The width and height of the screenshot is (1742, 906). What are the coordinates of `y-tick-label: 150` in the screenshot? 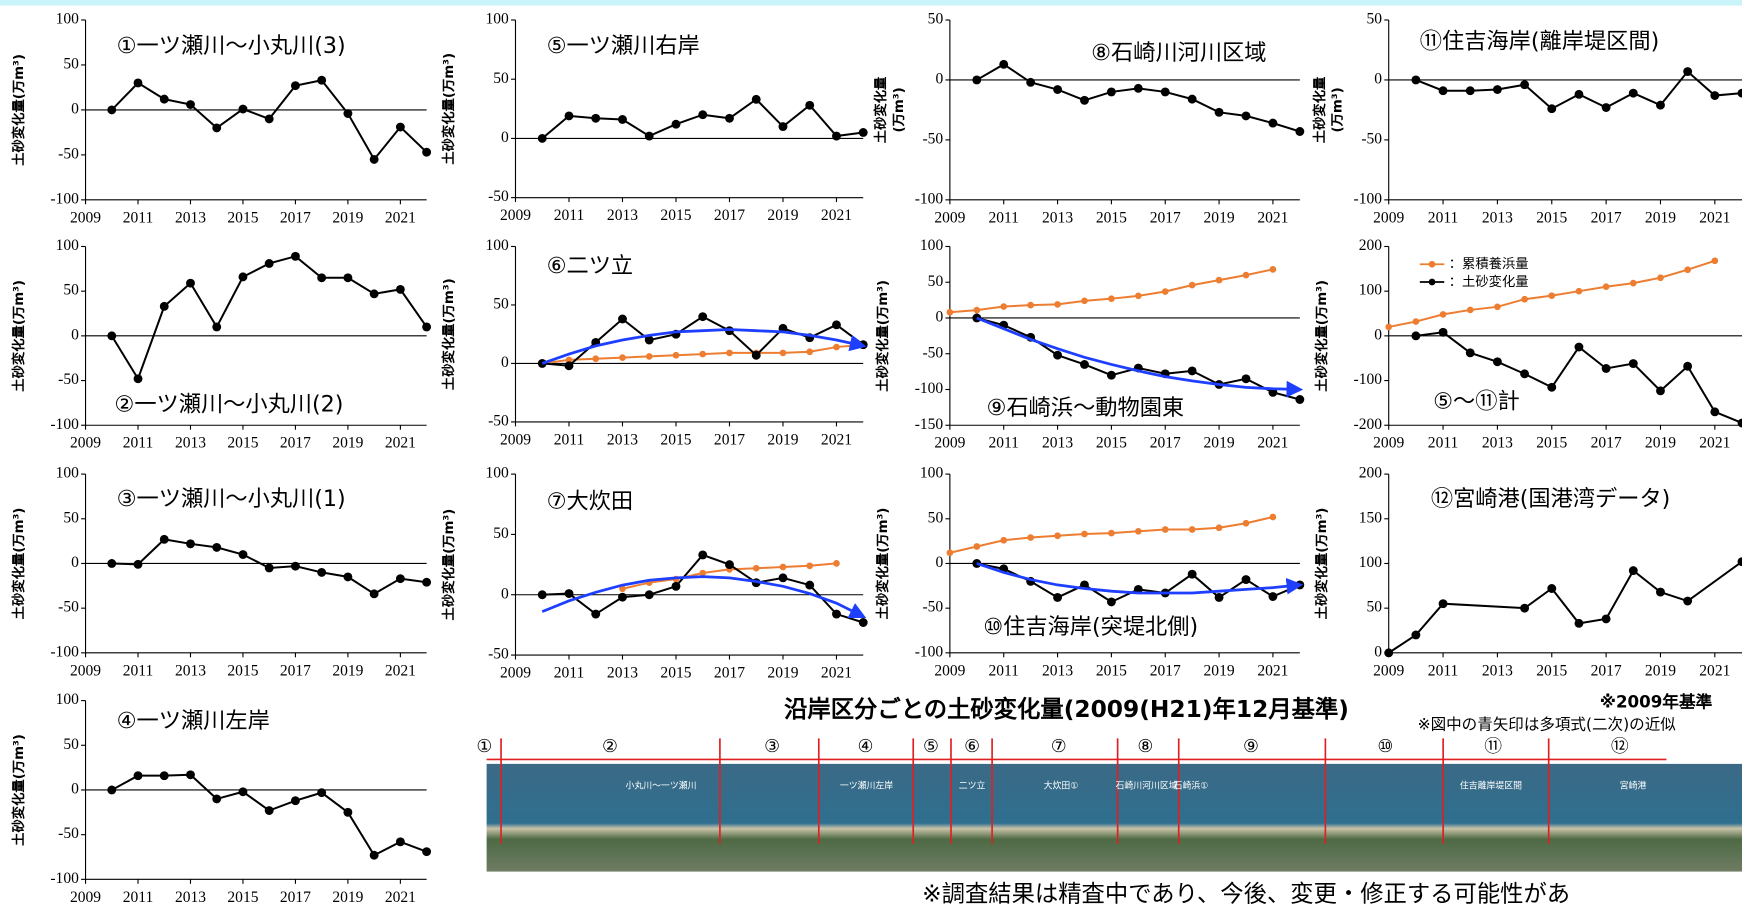 It's located at (1371, 517).